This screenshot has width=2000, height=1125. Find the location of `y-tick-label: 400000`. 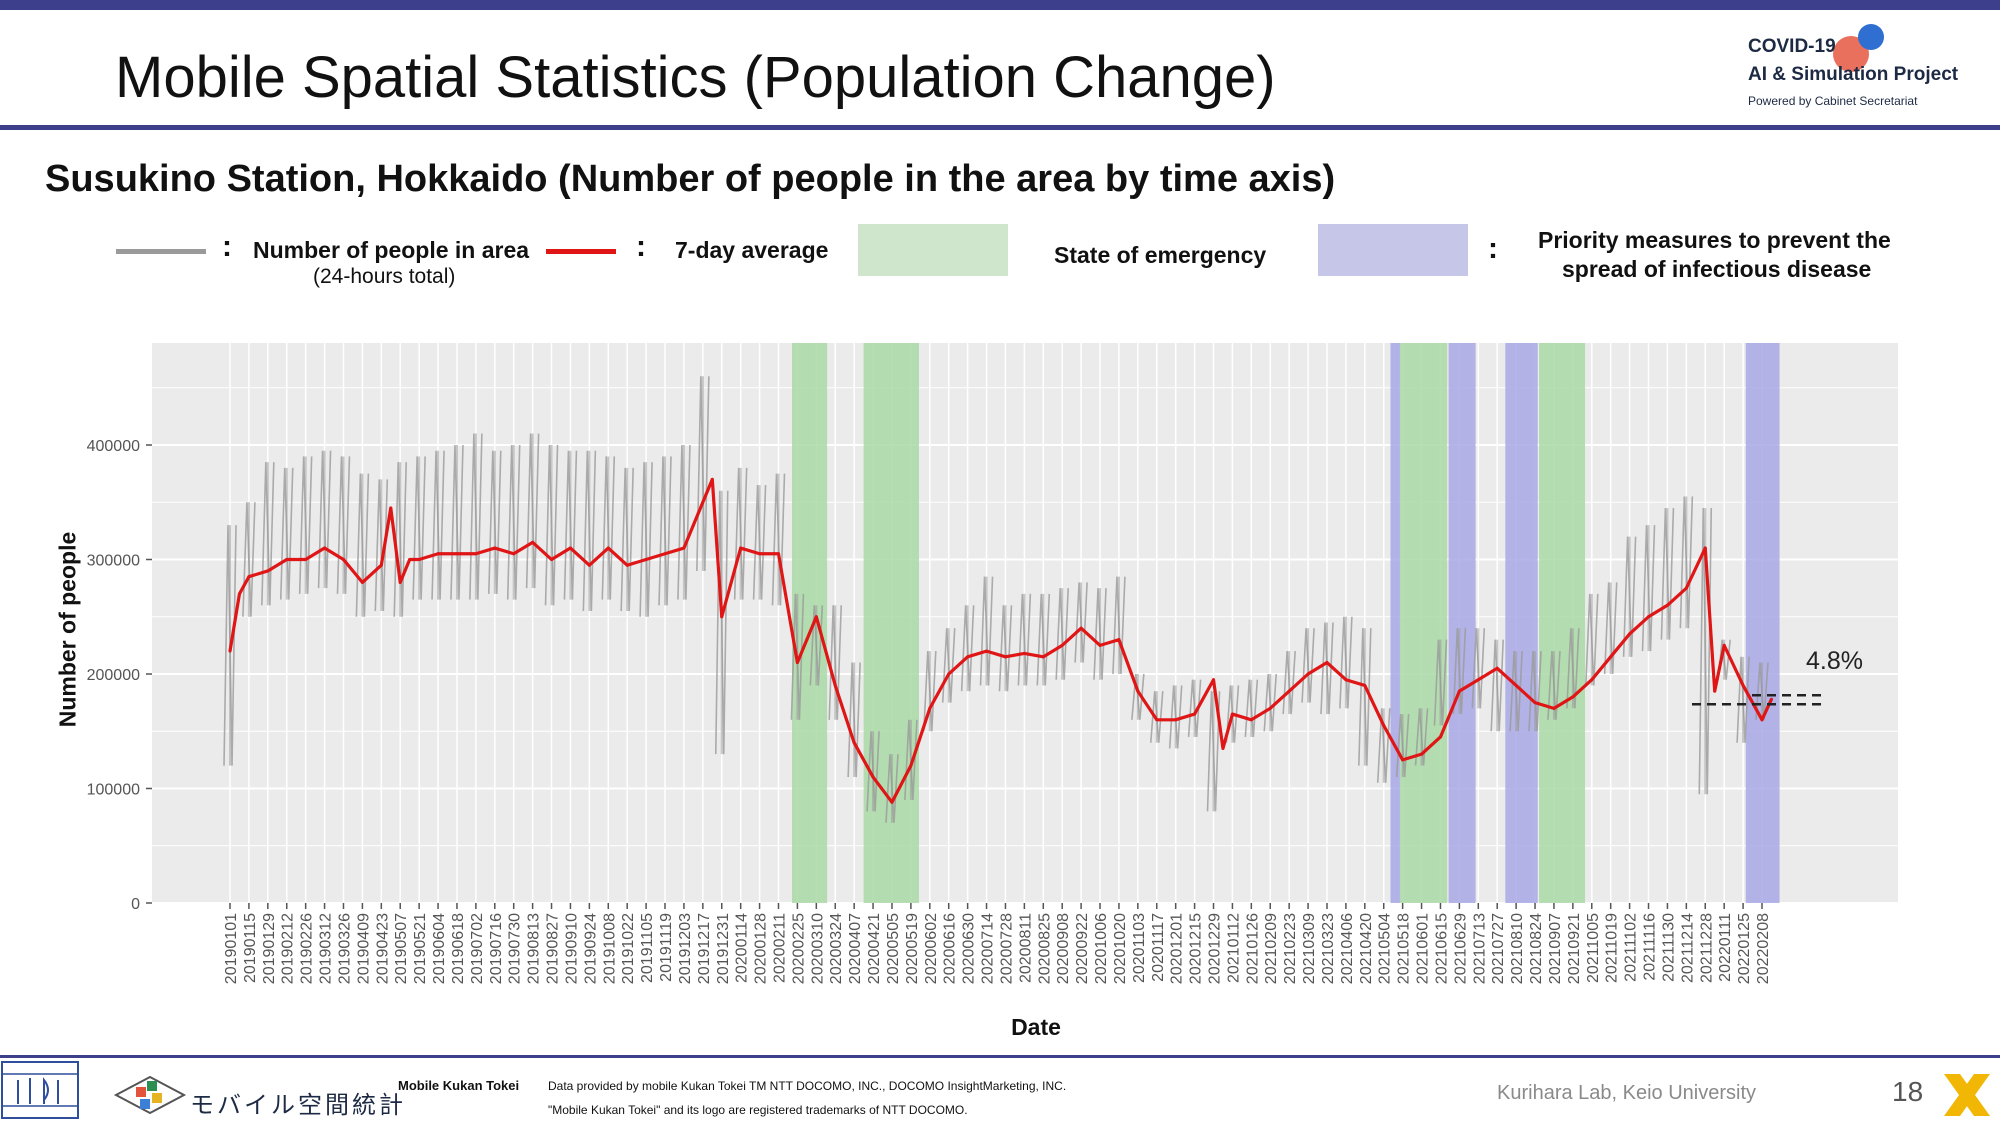

y-tick-label: 400000 is located at coordinates (113, 446).